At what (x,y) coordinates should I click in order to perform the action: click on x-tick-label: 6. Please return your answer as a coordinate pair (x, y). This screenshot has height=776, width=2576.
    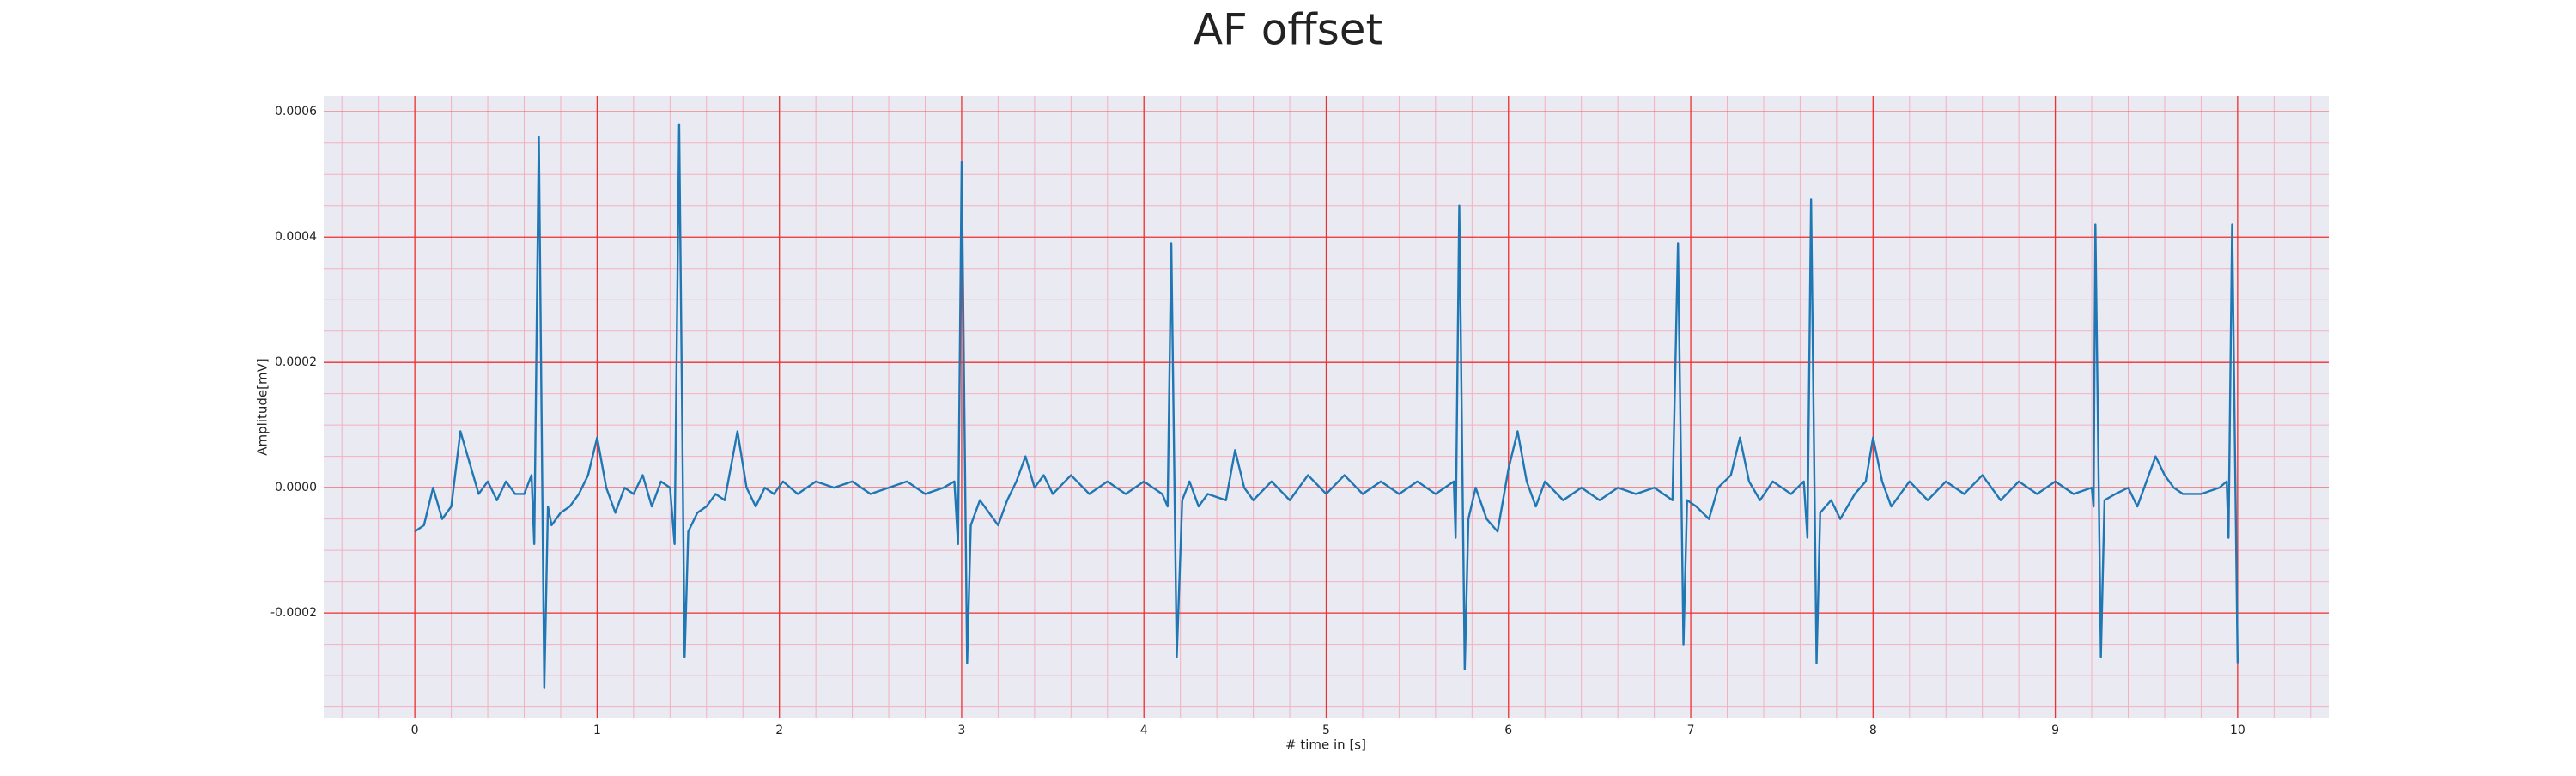
    Looking at the image, I should click on (1508, 730).